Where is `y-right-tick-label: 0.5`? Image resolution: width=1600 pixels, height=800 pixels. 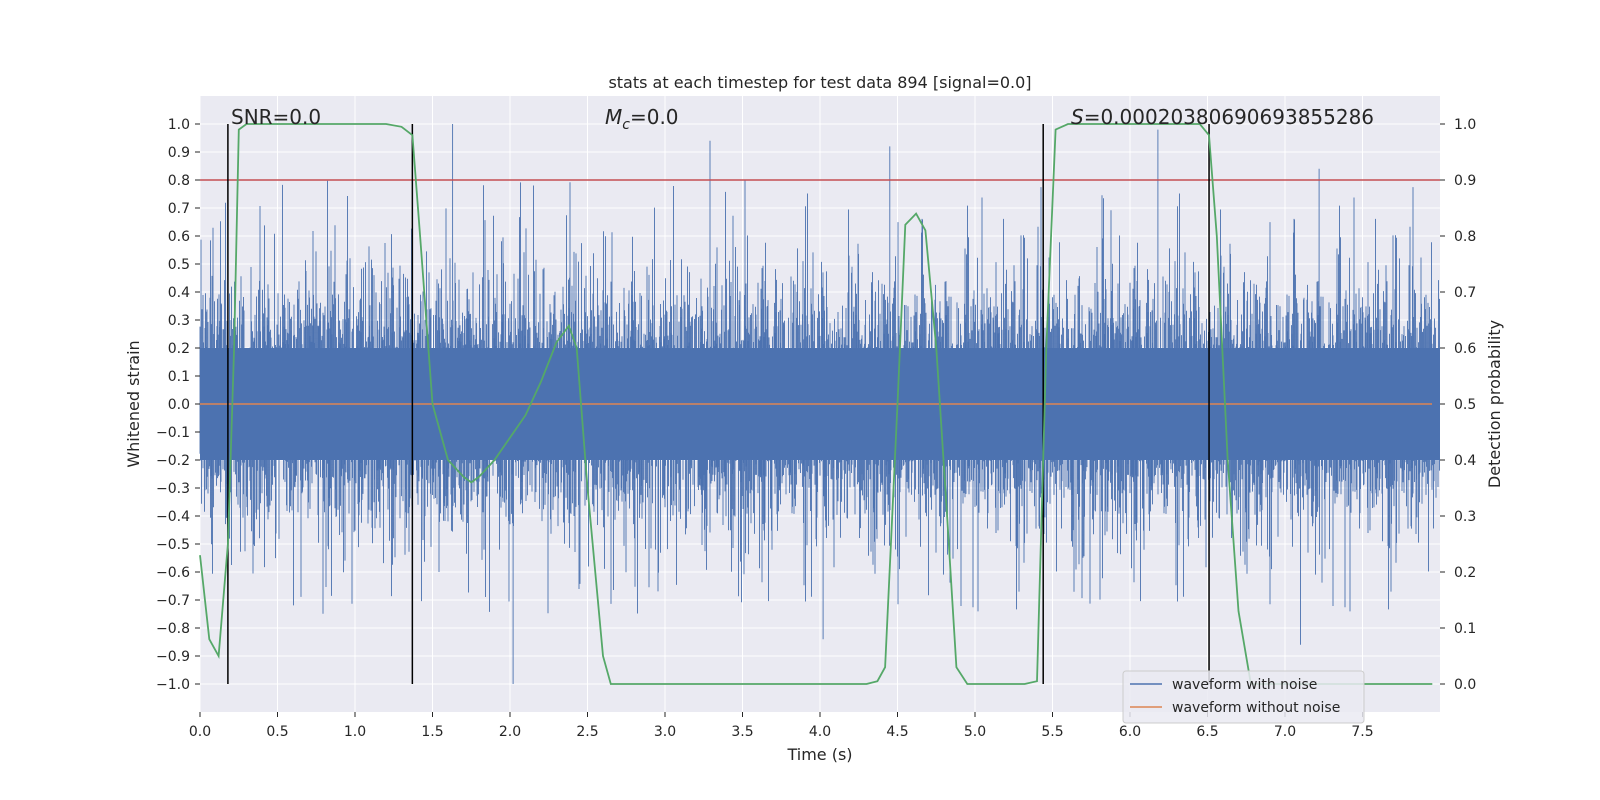
y-right-tick-label: 0.5 is located at coordinates (1465, 405).